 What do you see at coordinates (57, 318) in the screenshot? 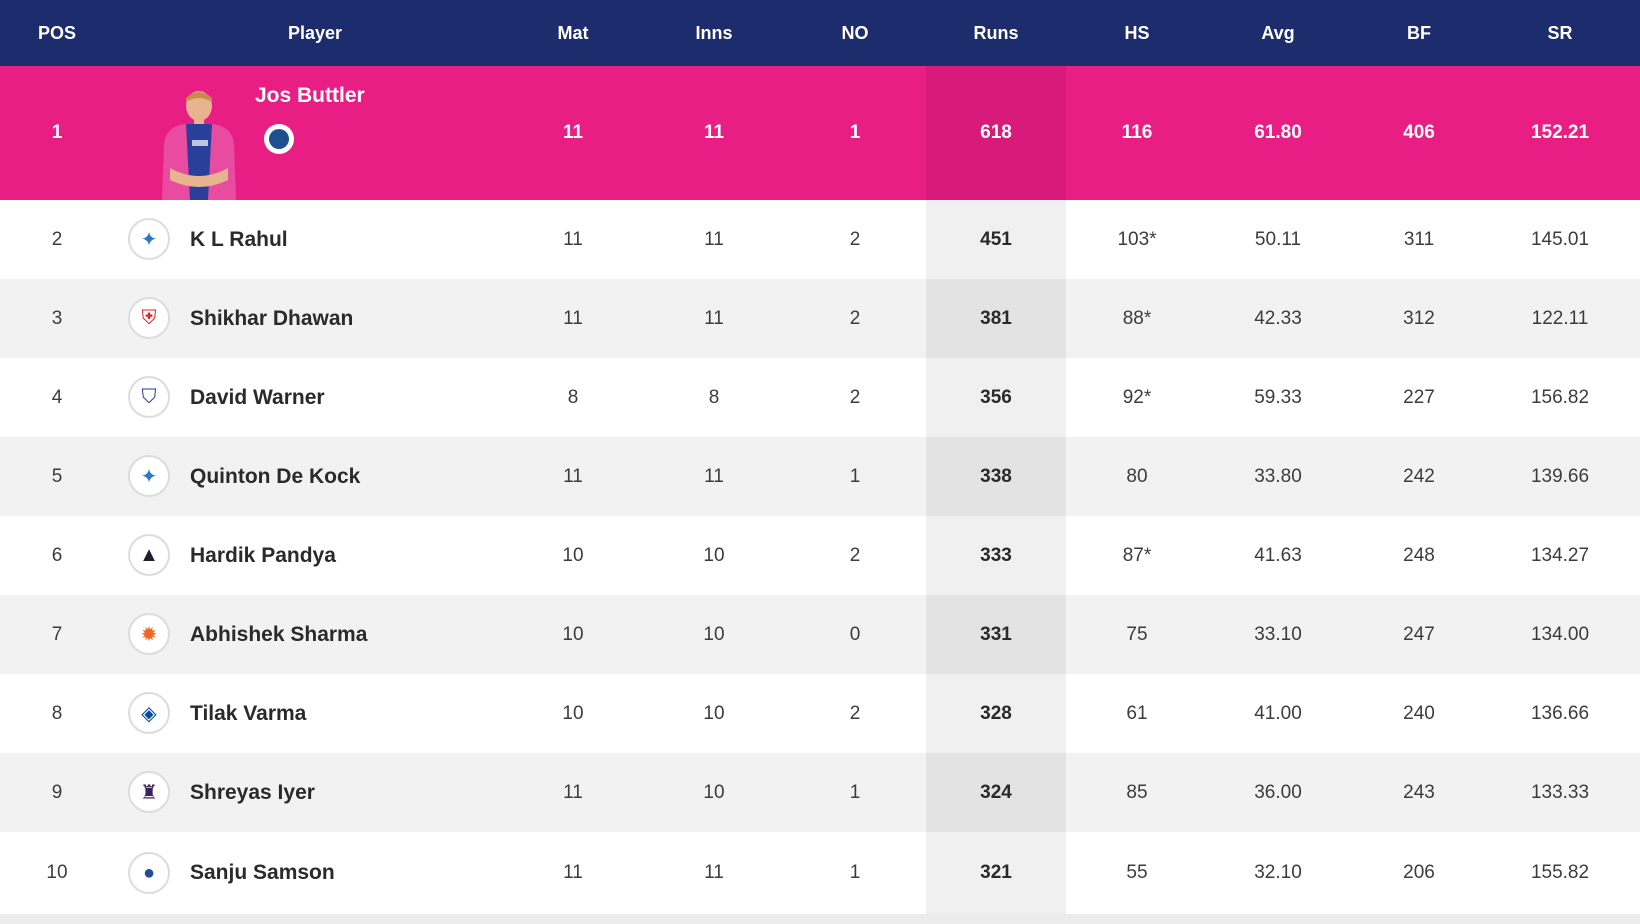
I see `row-pos: 3` at bounding box center [57, 318].